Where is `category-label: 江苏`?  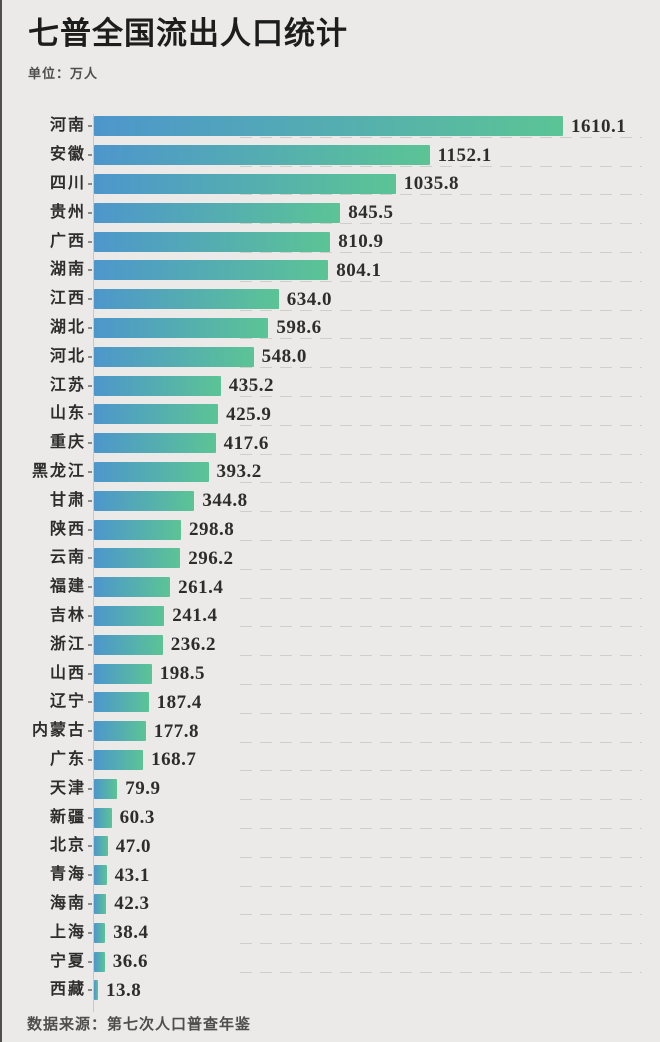
category-label: 江苏 is located at coordinates (67, 385).